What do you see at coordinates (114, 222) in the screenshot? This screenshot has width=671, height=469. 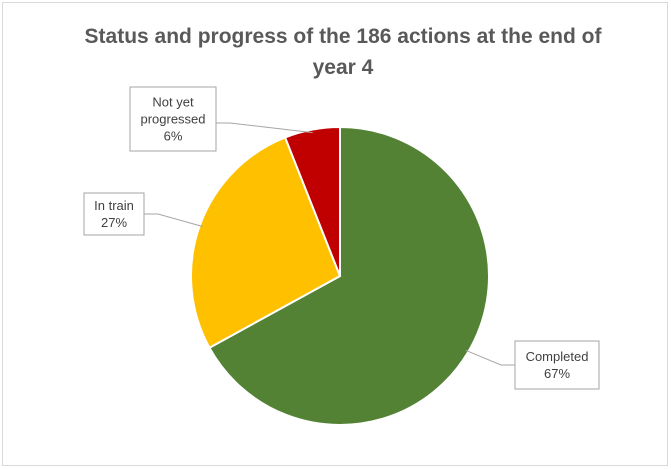 I see `data-label-in-train: 27%` at bounding box center [114, 222].